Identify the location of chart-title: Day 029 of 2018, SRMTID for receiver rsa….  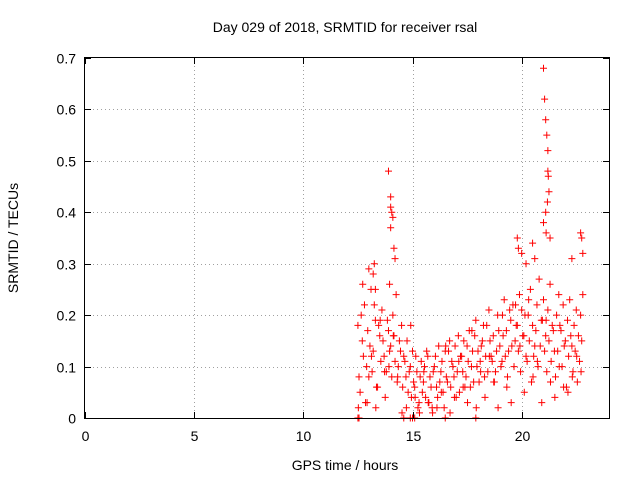
(345, 27).